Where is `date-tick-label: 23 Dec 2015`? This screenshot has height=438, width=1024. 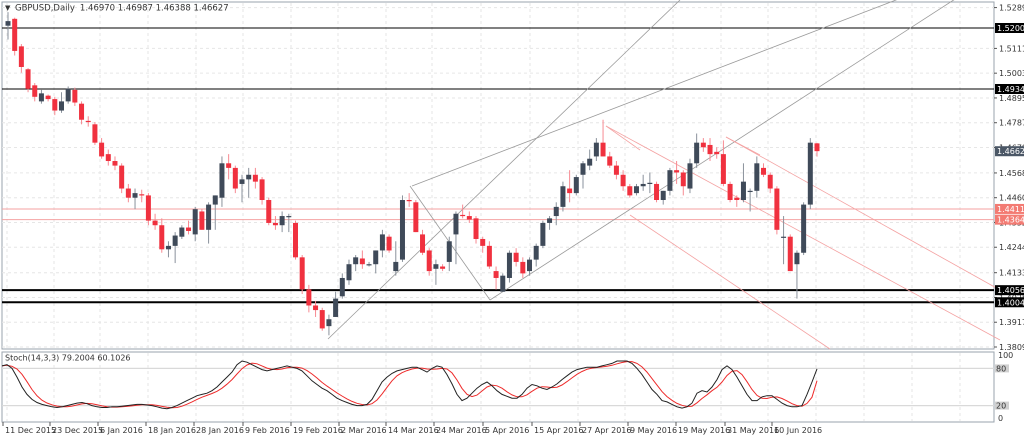 date-tick-label: 23 Dec 2015 is located at coordinates (77, 430).